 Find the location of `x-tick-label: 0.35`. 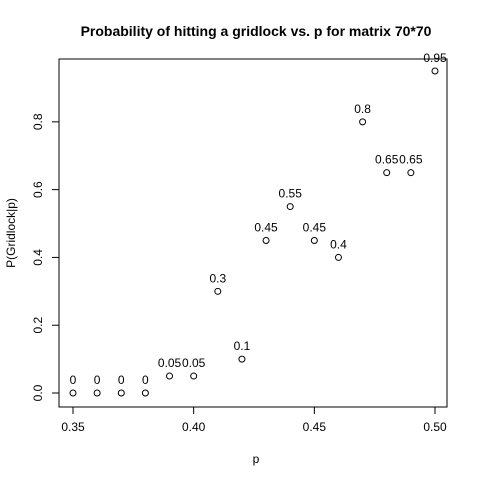

x-tick-label: 0.35 is located at coordinates (73, 427).